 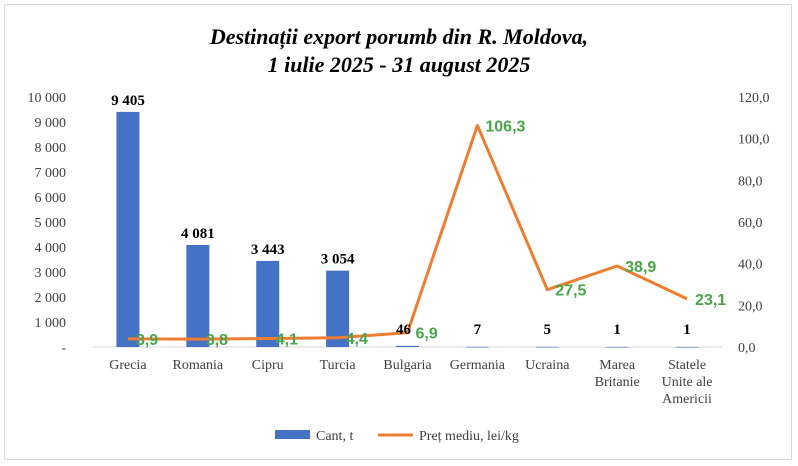 What do you see at coordinates (334, 436) in the screenshot?
I see `legend-bar-label: Cant, t` at bounding box center [334, 436].